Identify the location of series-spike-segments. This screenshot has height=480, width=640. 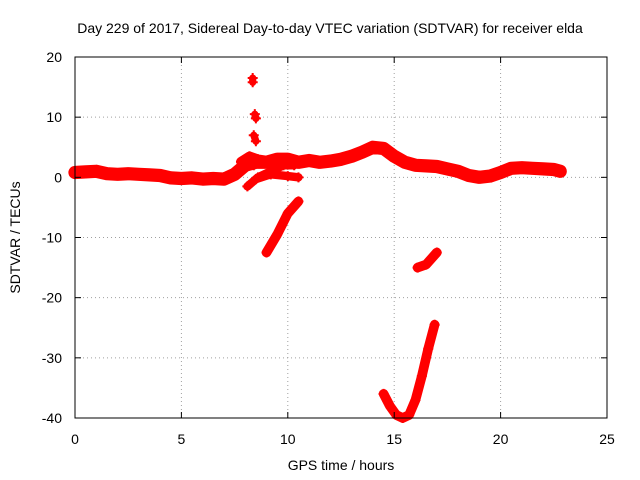
(254, 122).